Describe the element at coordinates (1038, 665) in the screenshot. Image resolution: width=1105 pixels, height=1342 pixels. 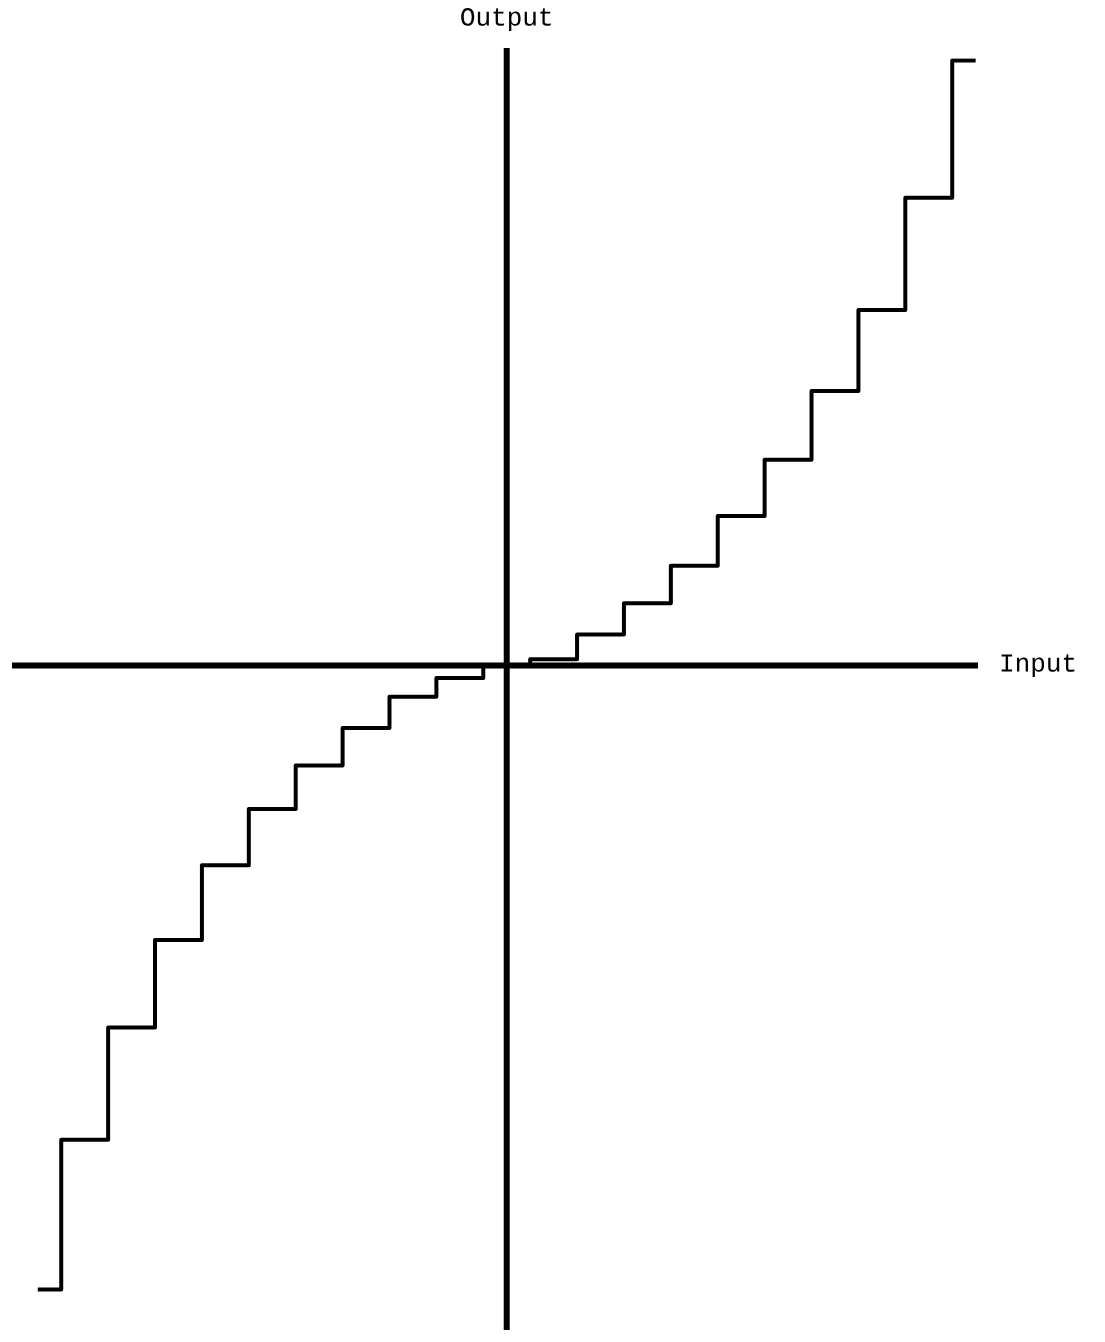
I see `x-axis-title: Input` at that location.